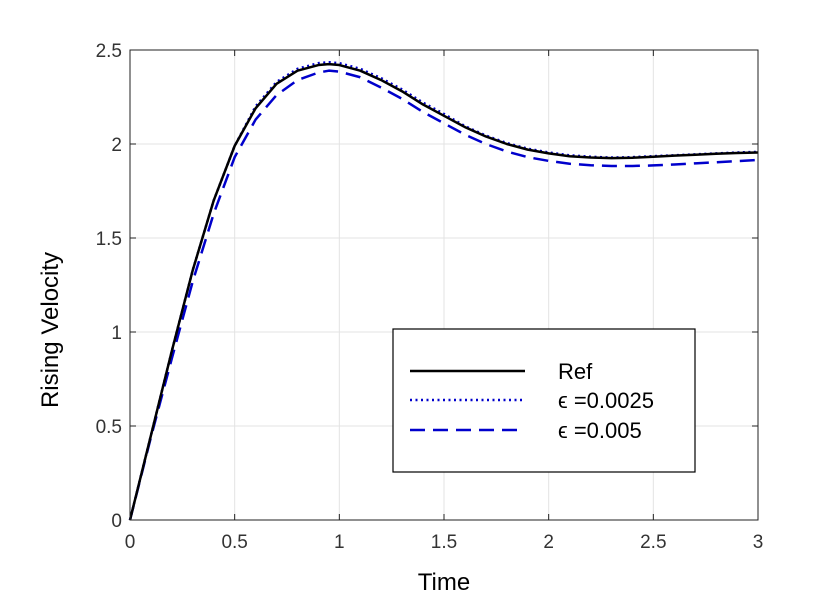 The height and width of the screenshot is (604, 830). I want to click on x-tick-label: 2, so click(548, 542).